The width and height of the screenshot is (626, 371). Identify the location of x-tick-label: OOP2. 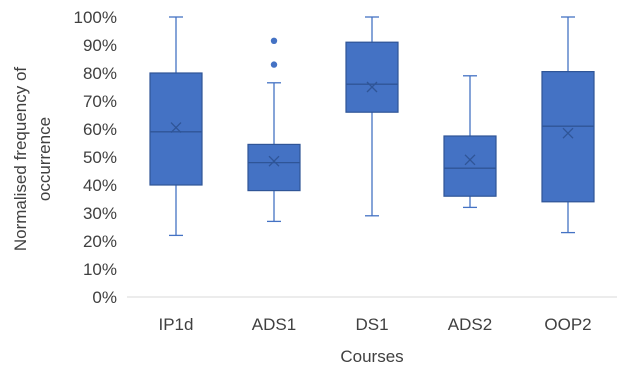
(567, 324).